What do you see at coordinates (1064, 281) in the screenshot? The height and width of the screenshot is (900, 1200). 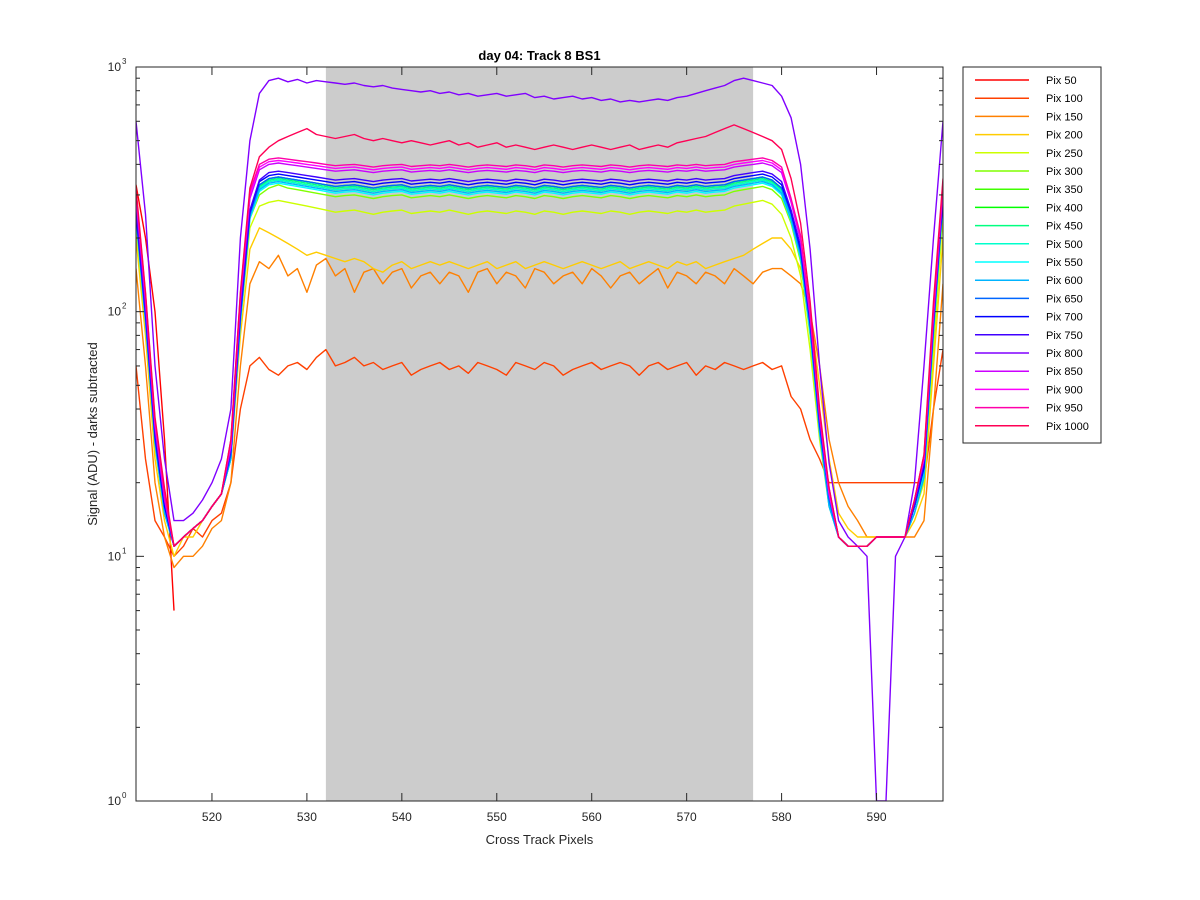 I see `legend-label: Pix 600` at bounding box center [1064, 281].